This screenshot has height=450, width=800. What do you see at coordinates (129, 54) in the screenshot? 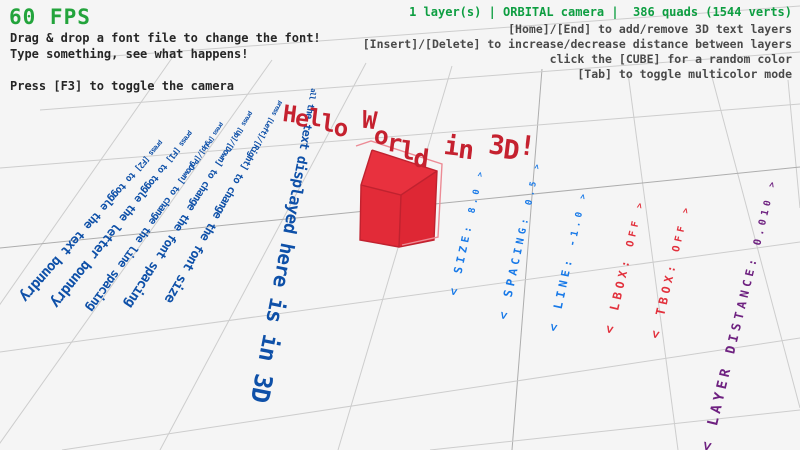
I see `hint-type-something: Type something, see what happens!` at bounding box center [129, 54].